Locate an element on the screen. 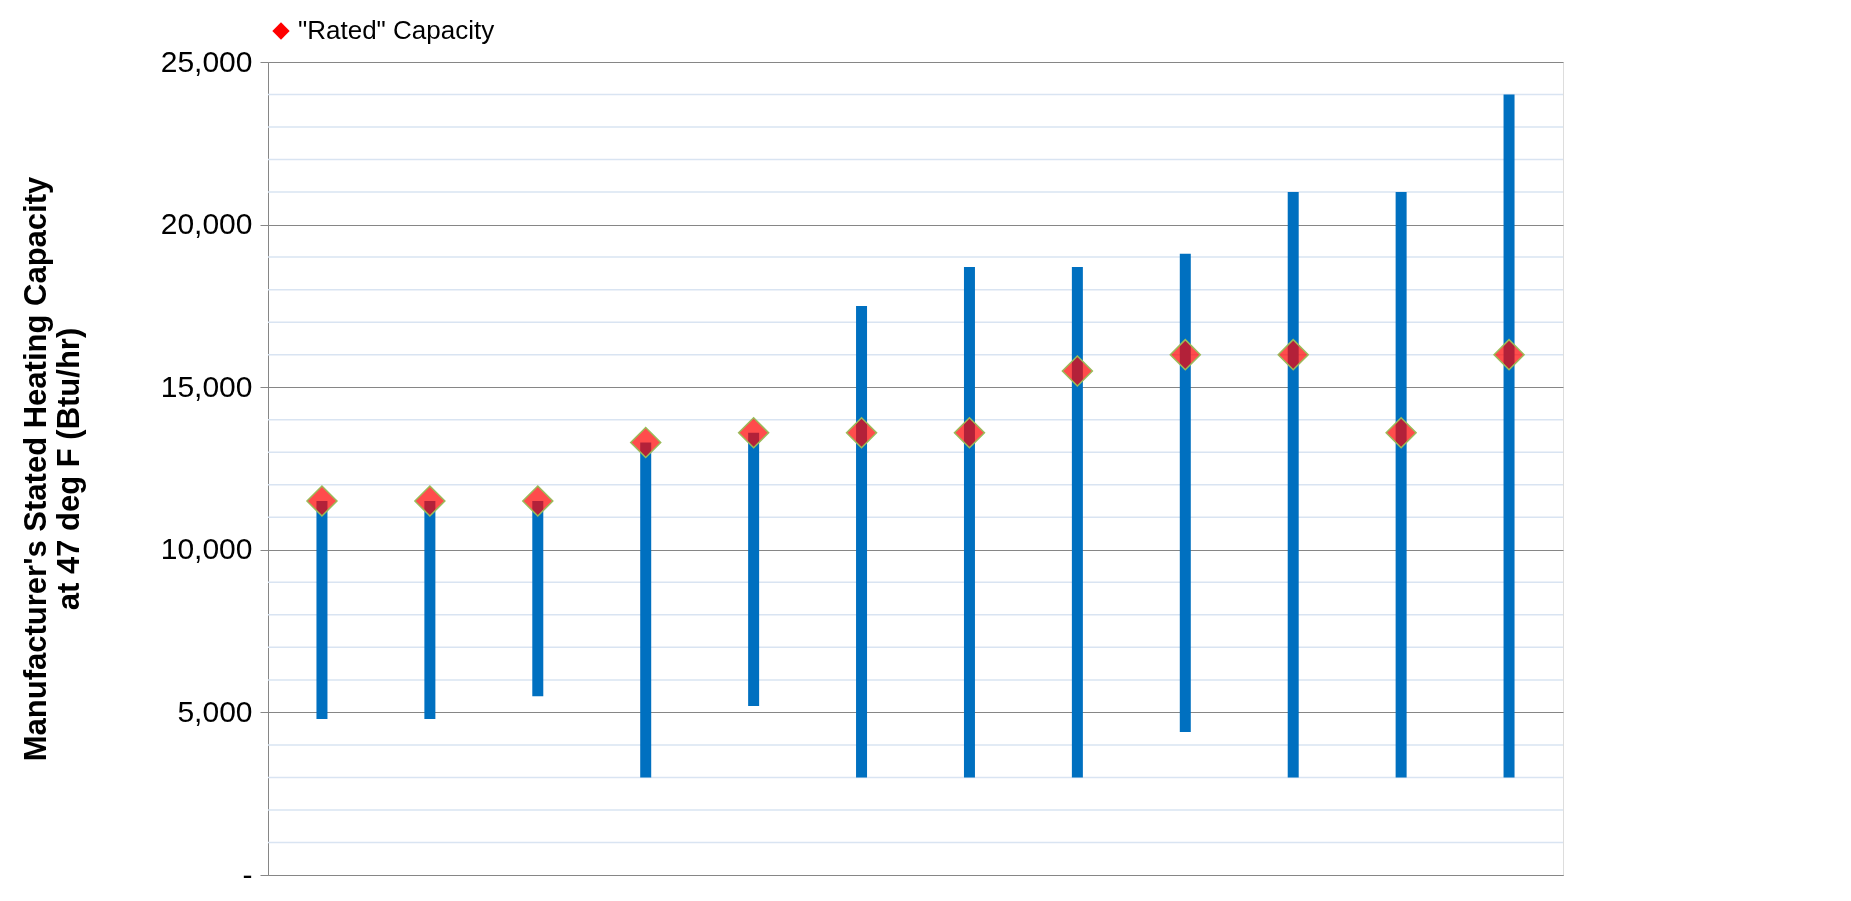 This screenshot has height=901, width=1851. y-tick-label: 10,000 is located at coordinates (206, 549).